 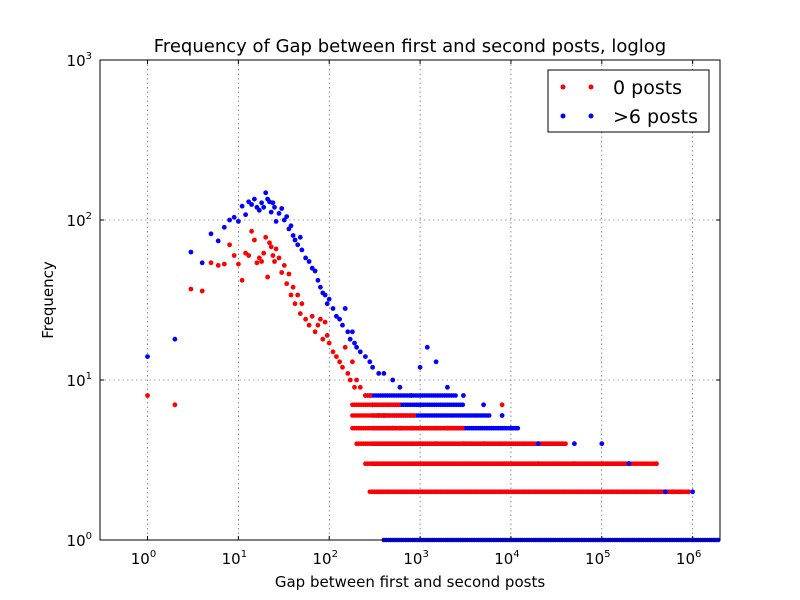 What do you see at coordinates (628, 101) in the screenshot?
I see `legend-box` at bounding box center [628, 101].